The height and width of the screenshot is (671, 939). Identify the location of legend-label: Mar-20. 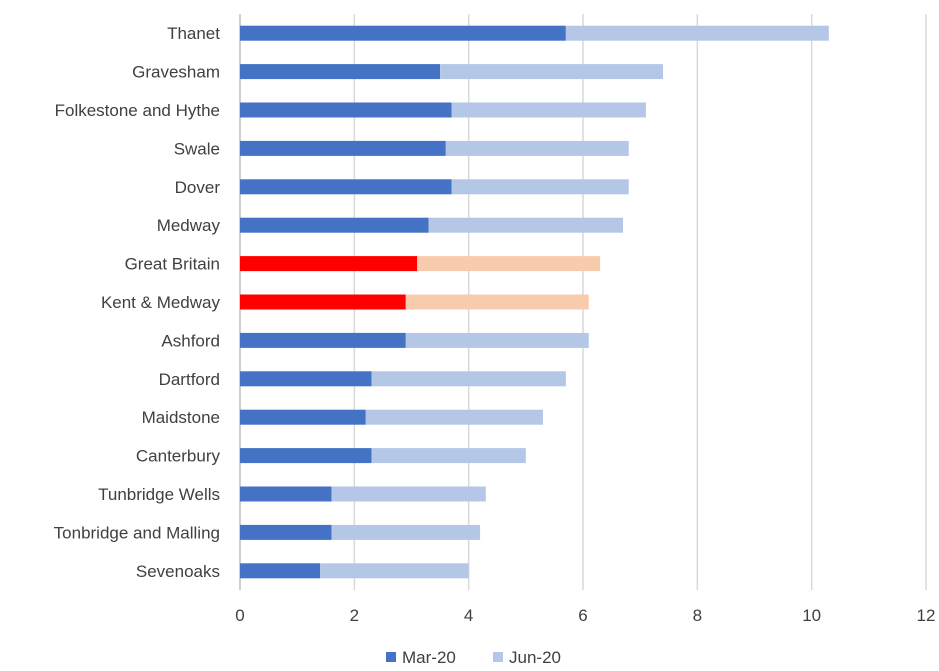
(429, 657).